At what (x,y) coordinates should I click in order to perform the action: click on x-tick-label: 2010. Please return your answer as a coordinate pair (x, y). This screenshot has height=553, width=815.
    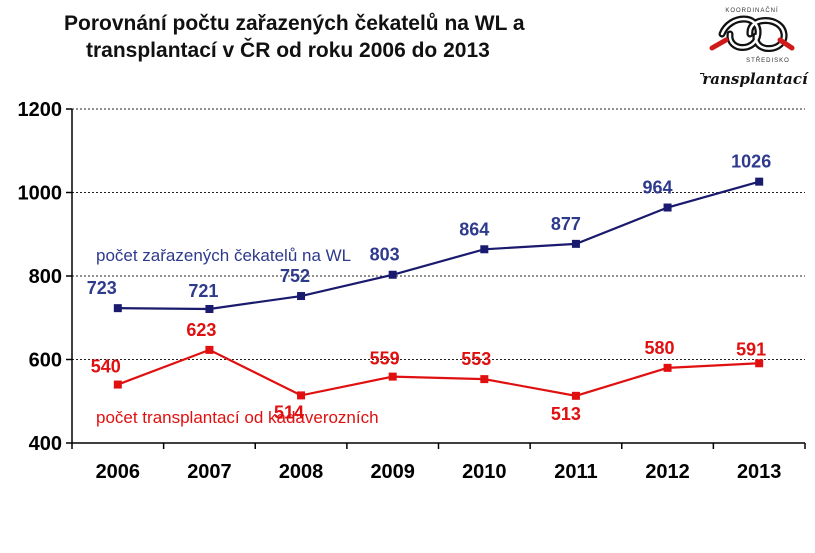
    Looking at the image, I should click on (484, 472).